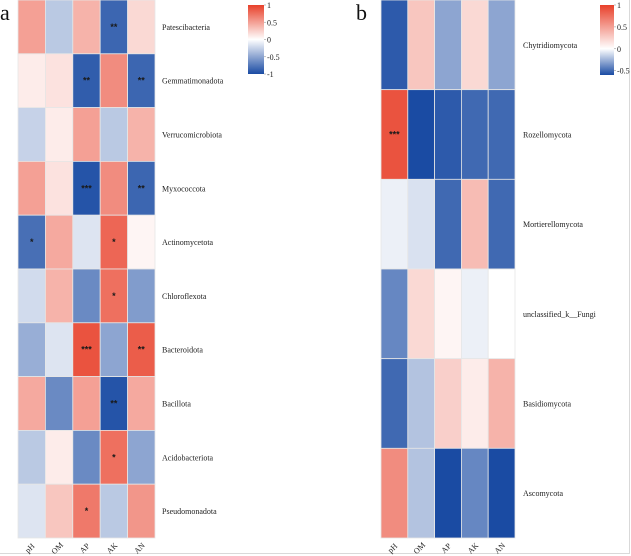 The width and height of the screenshot is (631, 556). I want to click on panel-label-a: a, so click(5, 12).